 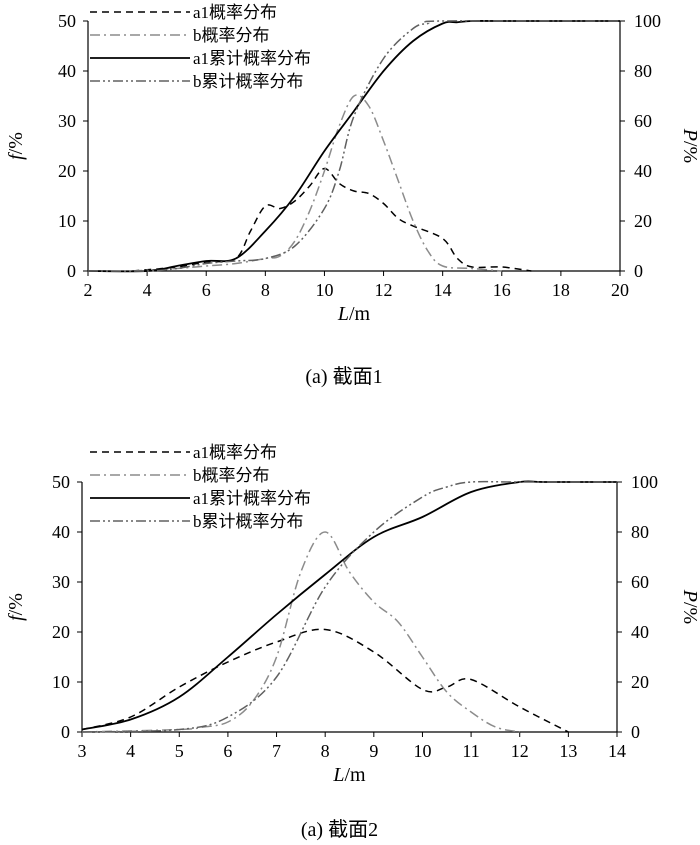 I want to click on x-tick-label: 16, so click(x=502, y=290).